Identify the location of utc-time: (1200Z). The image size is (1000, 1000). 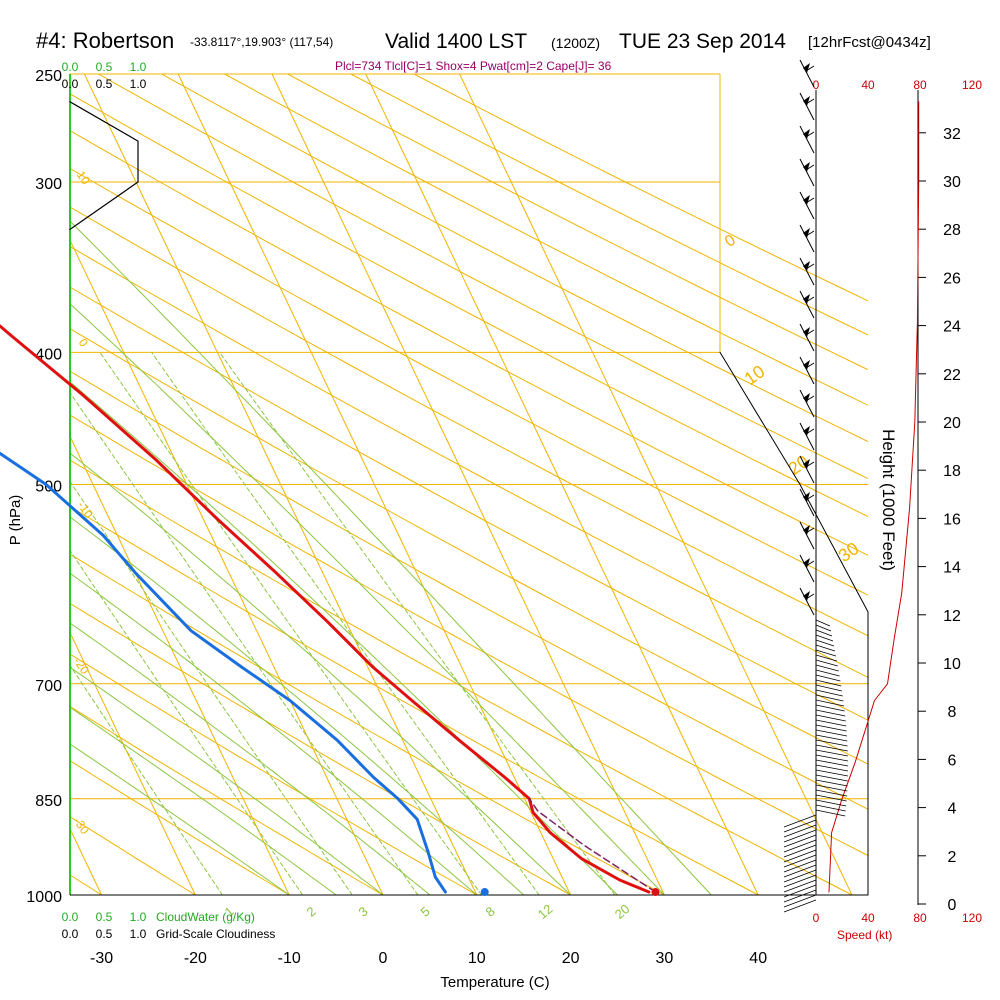
(575, 43).